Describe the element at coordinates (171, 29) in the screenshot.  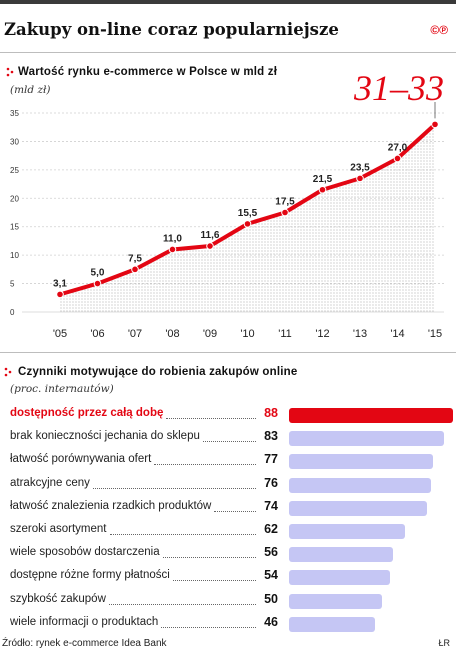
I see `headline: Zakupy on-line coraz popularniejsze` at that location.